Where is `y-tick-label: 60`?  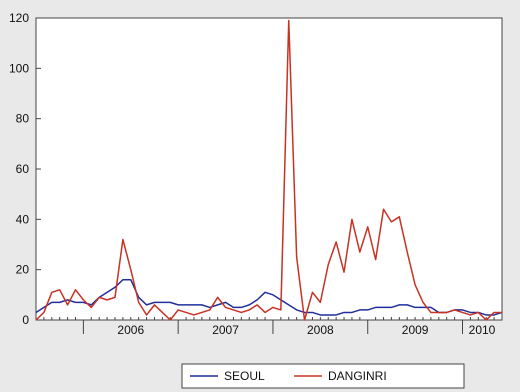
y-tick-label: 60 is located at coordinates (23, 169).